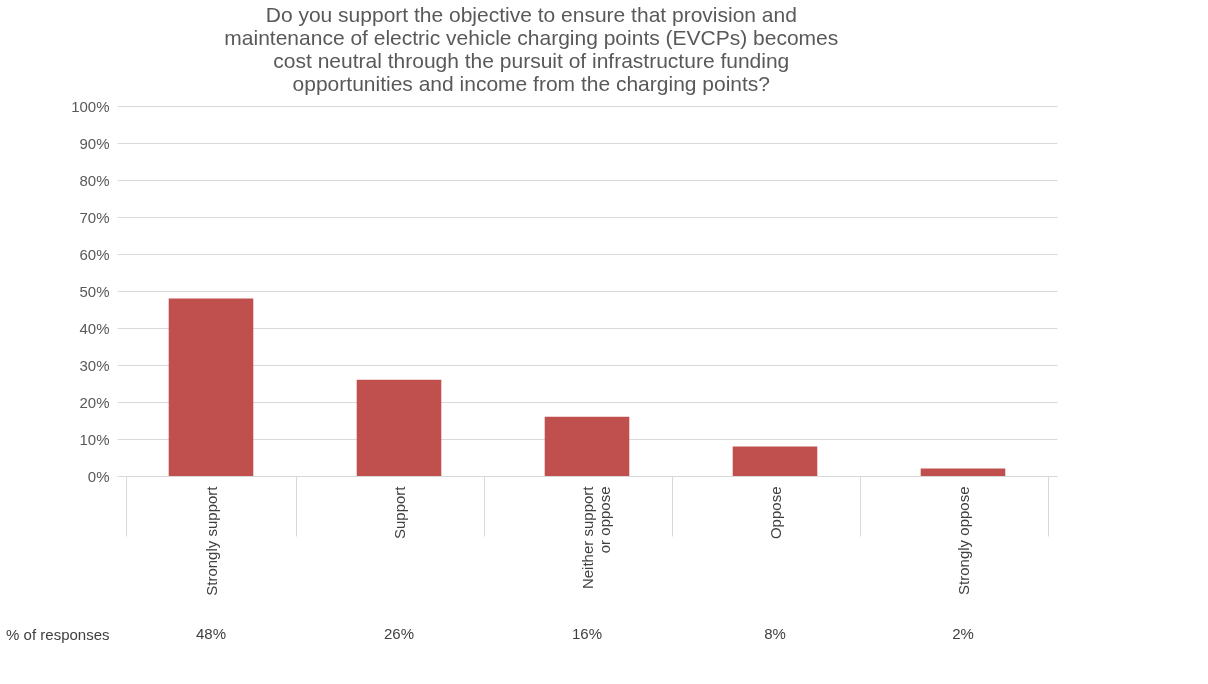 The image size is (1208, 684). What do you see at coordinates (94, 254) in the screenshot?
I see `y-tick-label: 60%` at bounding box center [94, 254].